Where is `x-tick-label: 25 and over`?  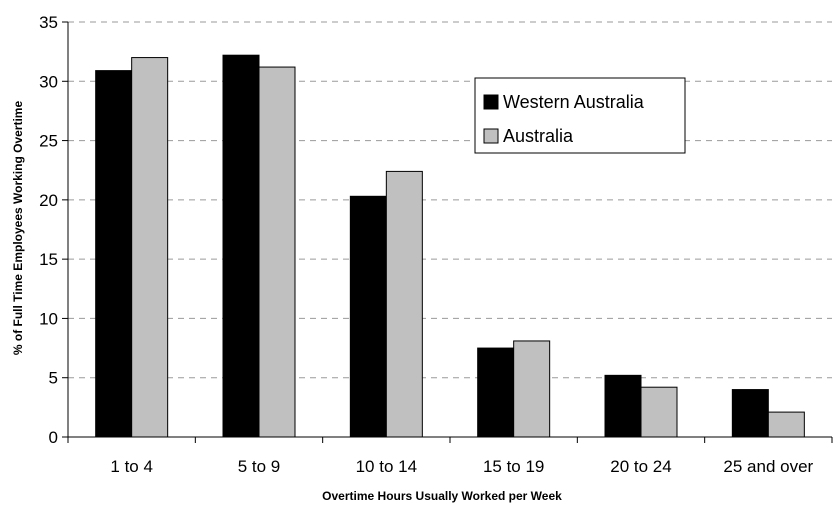
x-tick-label: 25 and over is located at coordinates (768, 466).